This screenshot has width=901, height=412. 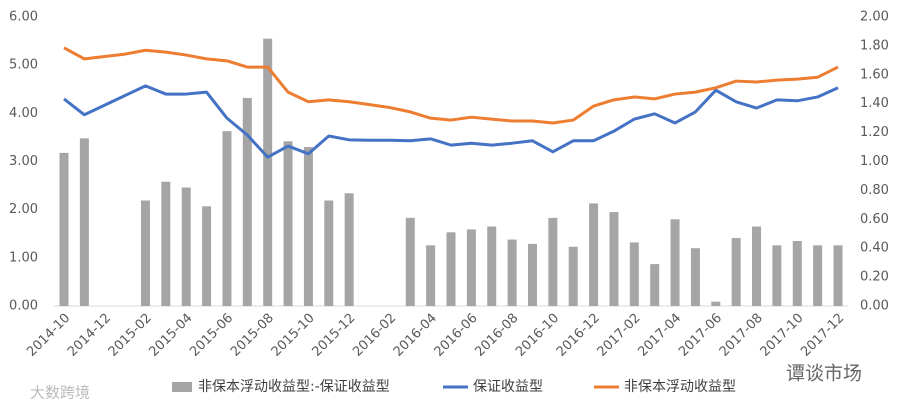 I want to click on y-tick-label: 4.00, so click(x=23, y=113).